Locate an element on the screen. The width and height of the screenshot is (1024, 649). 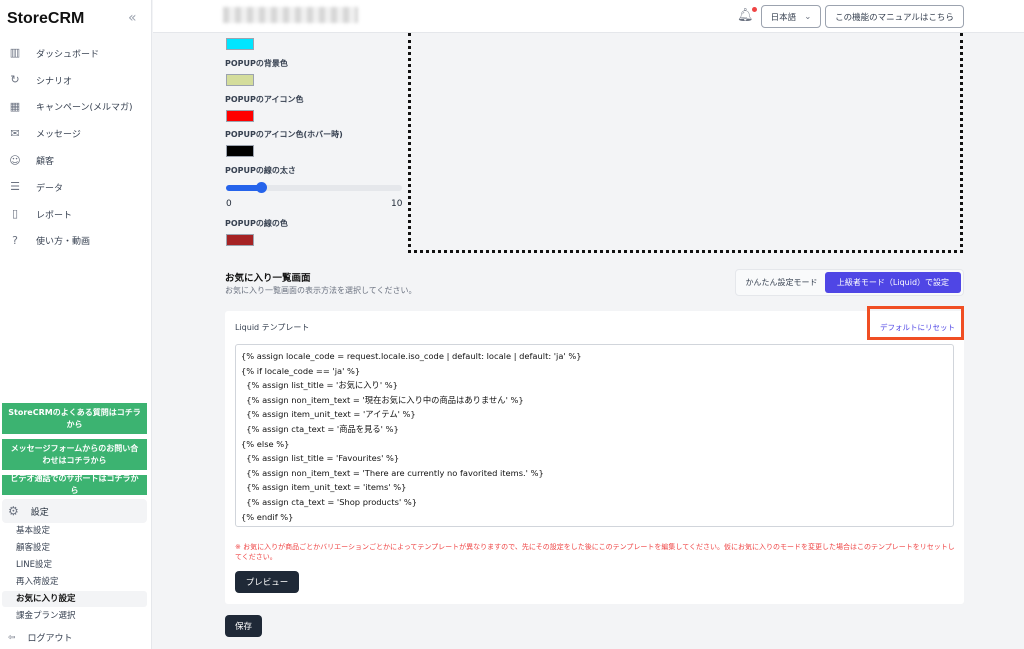
sub-favorites-settings: お気に入り設定 is located at coordinates (74, 599).